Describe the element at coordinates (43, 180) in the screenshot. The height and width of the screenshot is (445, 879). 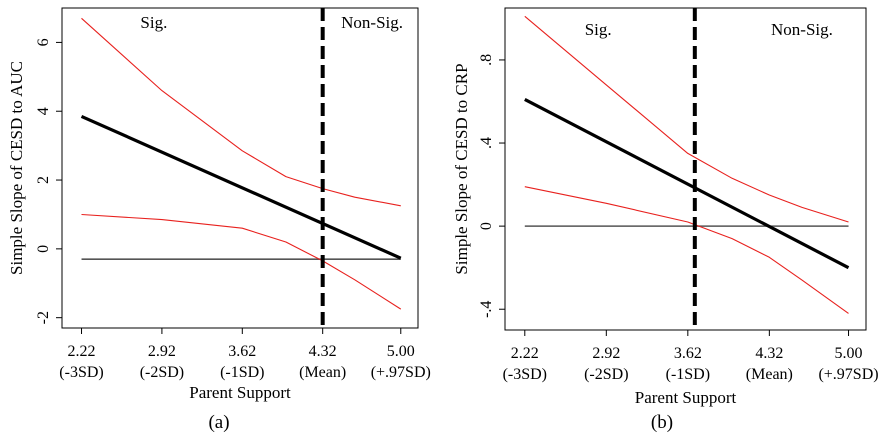
I see `y-tick-label: 2` at that location.